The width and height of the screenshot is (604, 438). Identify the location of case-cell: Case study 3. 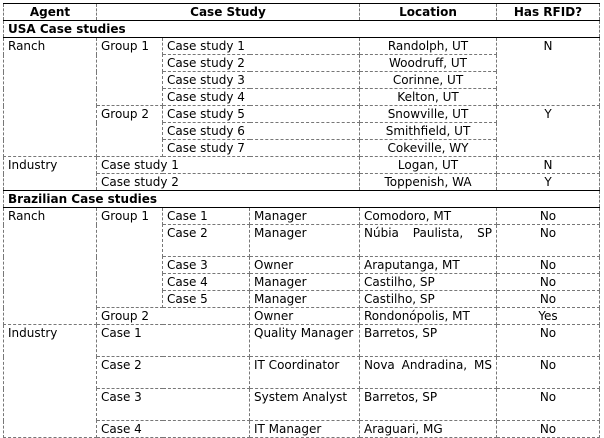
(261, 80).